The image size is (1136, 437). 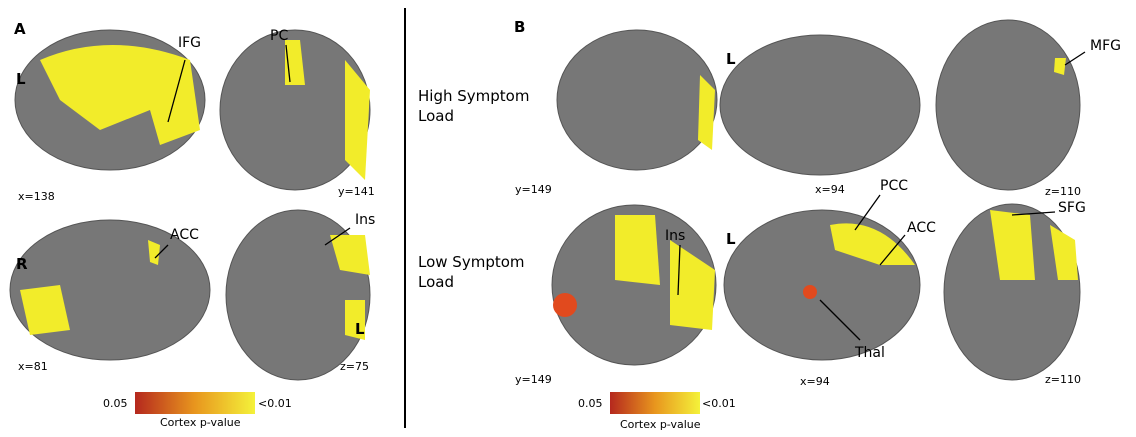 I want to click on coord: y=141, so click(x=356, y=191).